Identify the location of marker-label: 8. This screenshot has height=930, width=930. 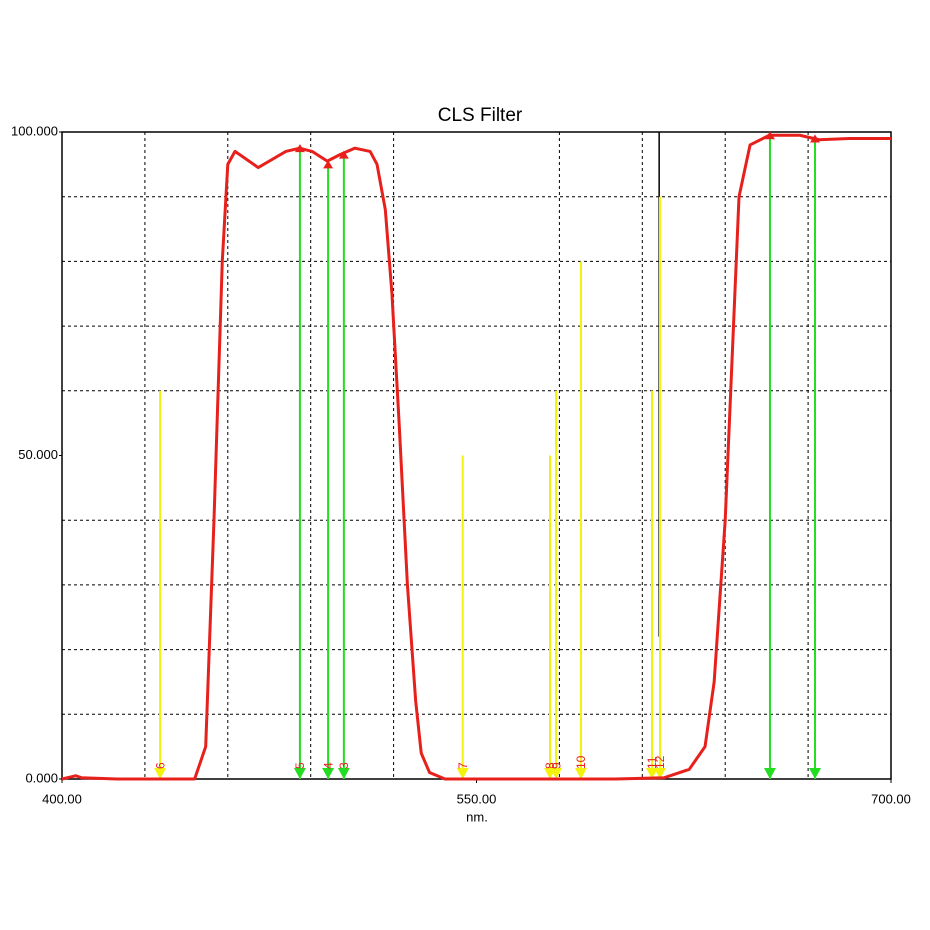
(550, 765).